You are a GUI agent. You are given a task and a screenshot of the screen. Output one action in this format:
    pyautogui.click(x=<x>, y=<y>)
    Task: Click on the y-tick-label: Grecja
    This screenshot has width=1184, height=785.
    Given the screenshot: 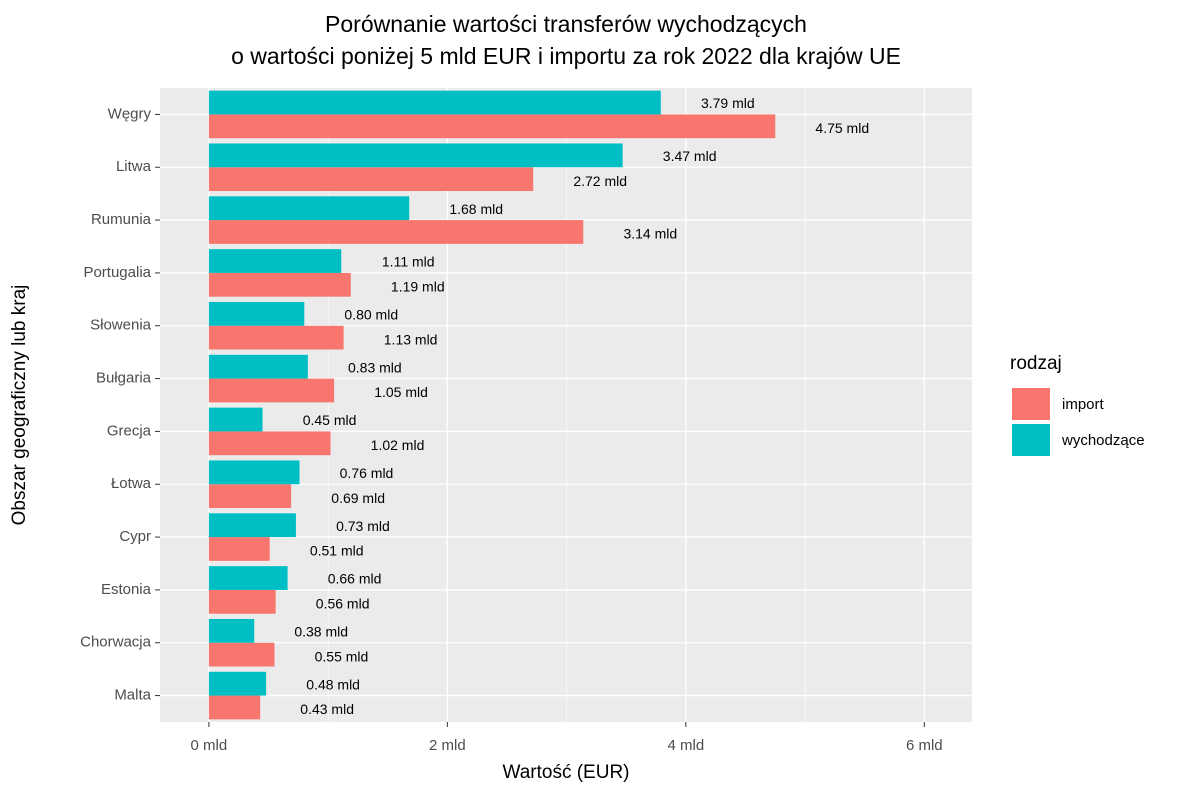 What is the action you would take?
    pyautogui.click(x=129, y=430)
    